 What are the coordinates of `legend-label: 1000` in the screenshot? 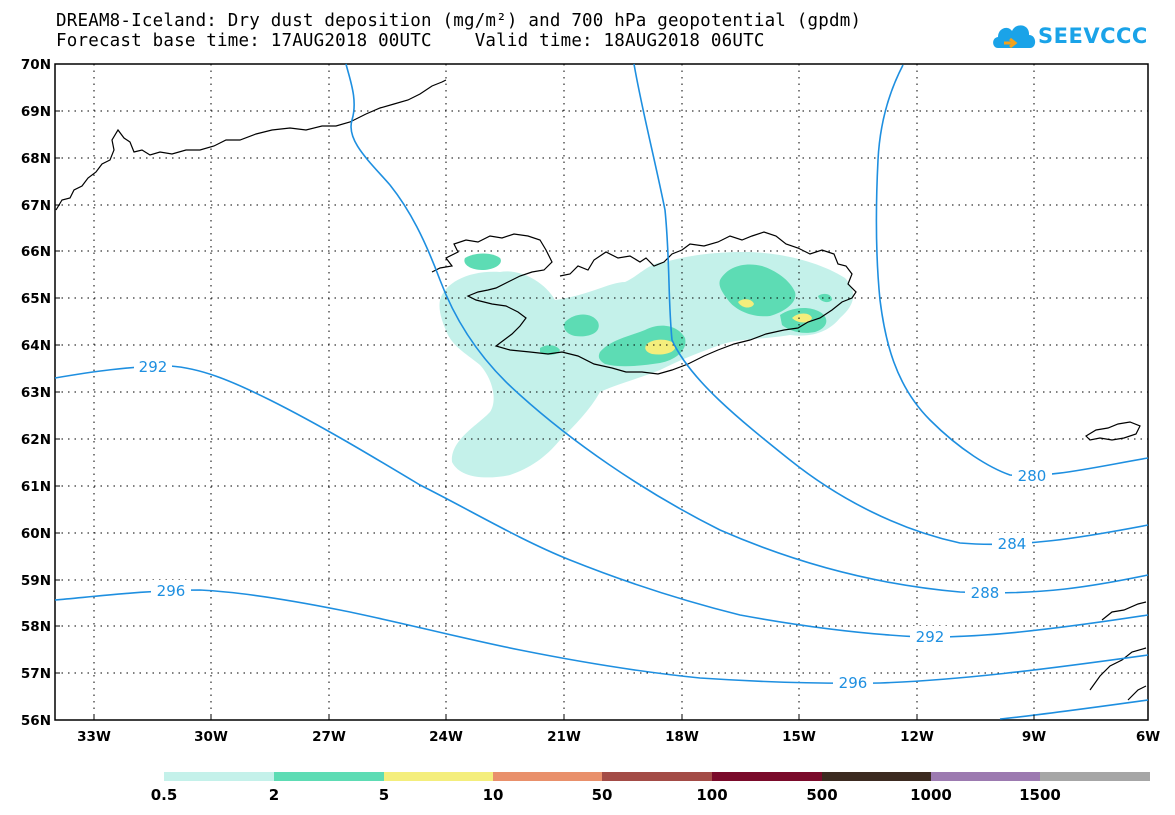 It's located at (931, 795).